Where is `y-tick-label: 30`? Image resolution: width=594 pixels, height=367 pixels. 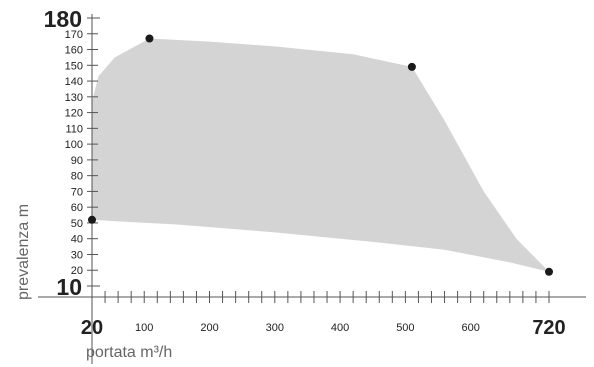
y-tick-label: 30 is located at coordinates (77, 255).